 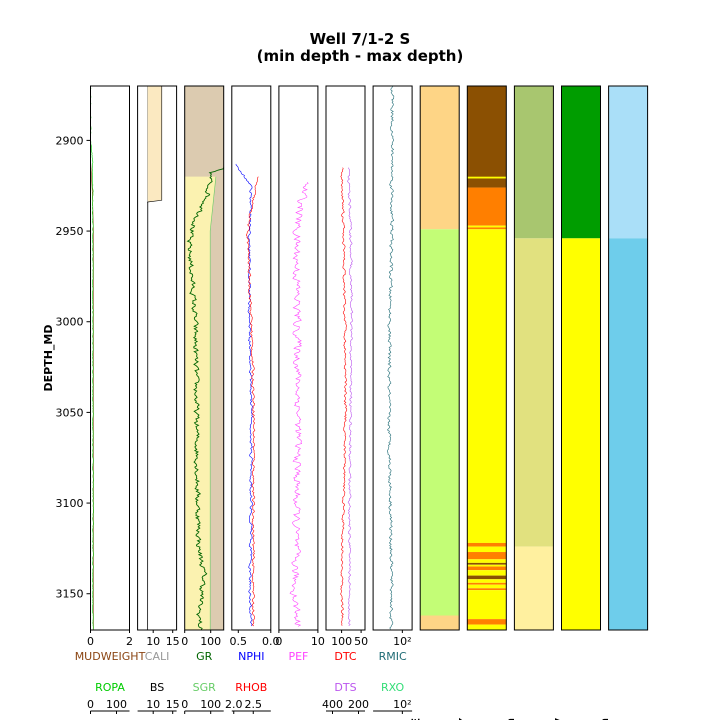 I want to click on y-tick-label: 3050, so click(x=70, y=412).